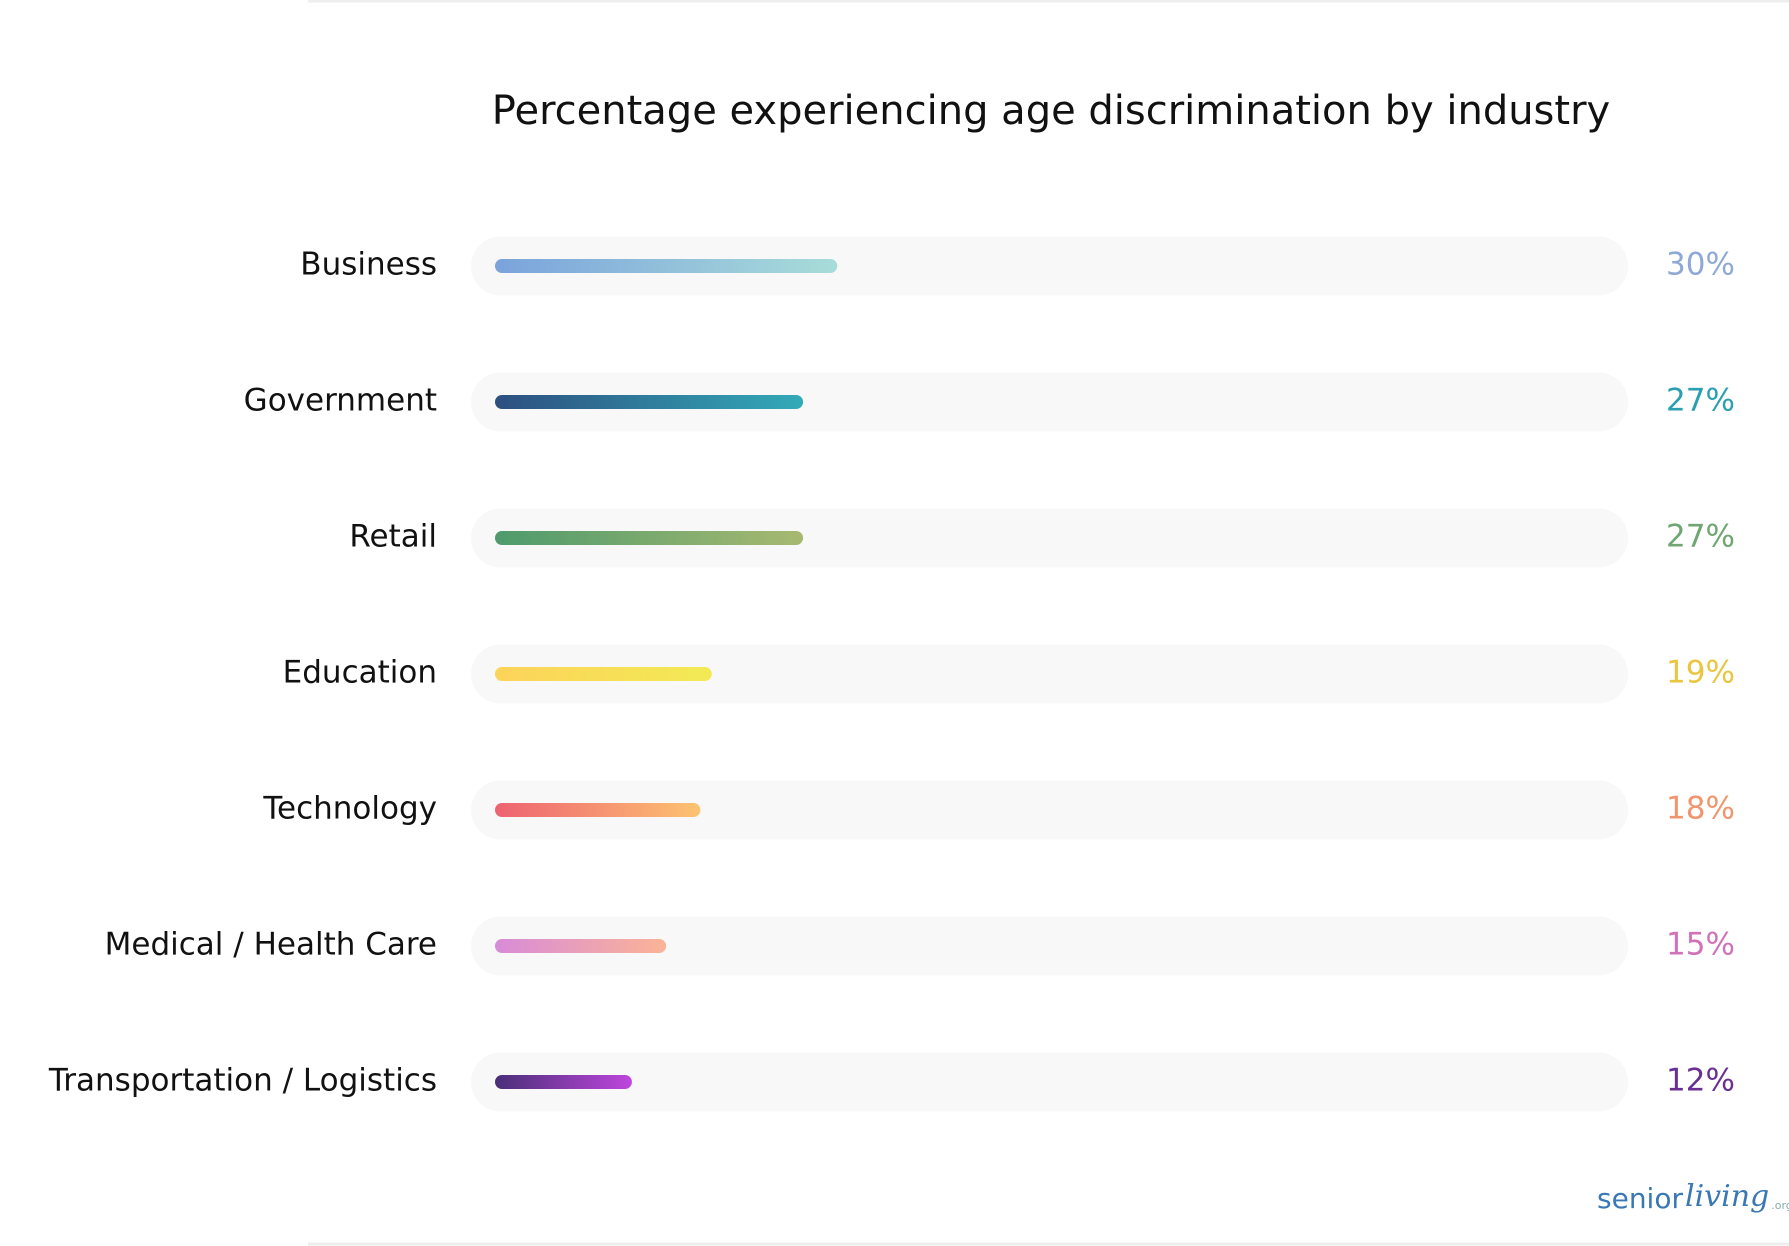 This screenshot has height=1246, width=1789. What do you see at coordinates (1640, 1198) in the screenshot?
I see `logo-senior: senior` at bounding box center [1640, 1198].